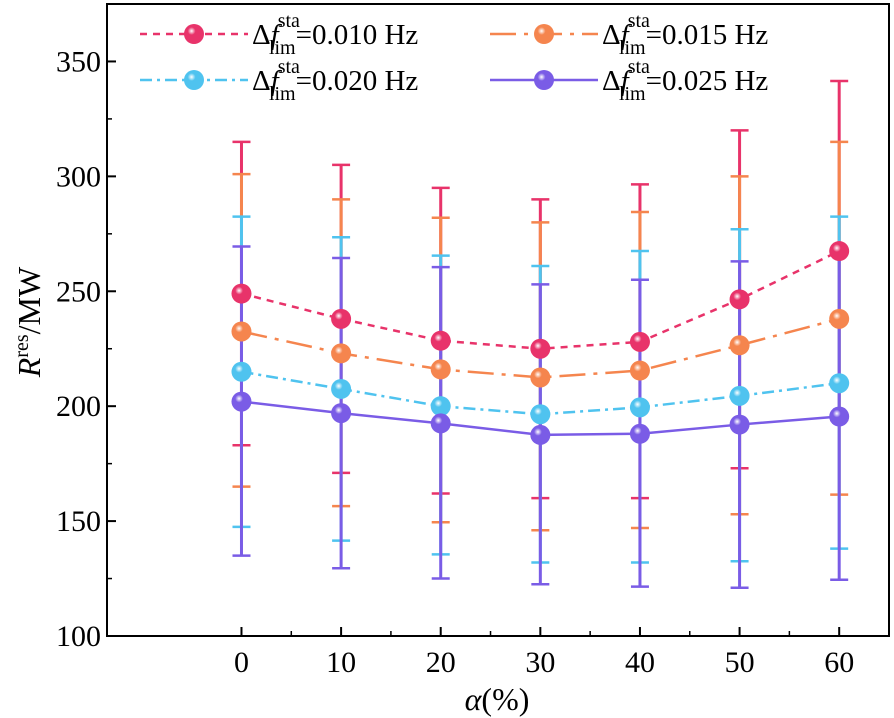 The image size is (894, 718). Describe the element at coordinates (540, 662) in the screenshot. I see `x-tick-label: 30` at that location.